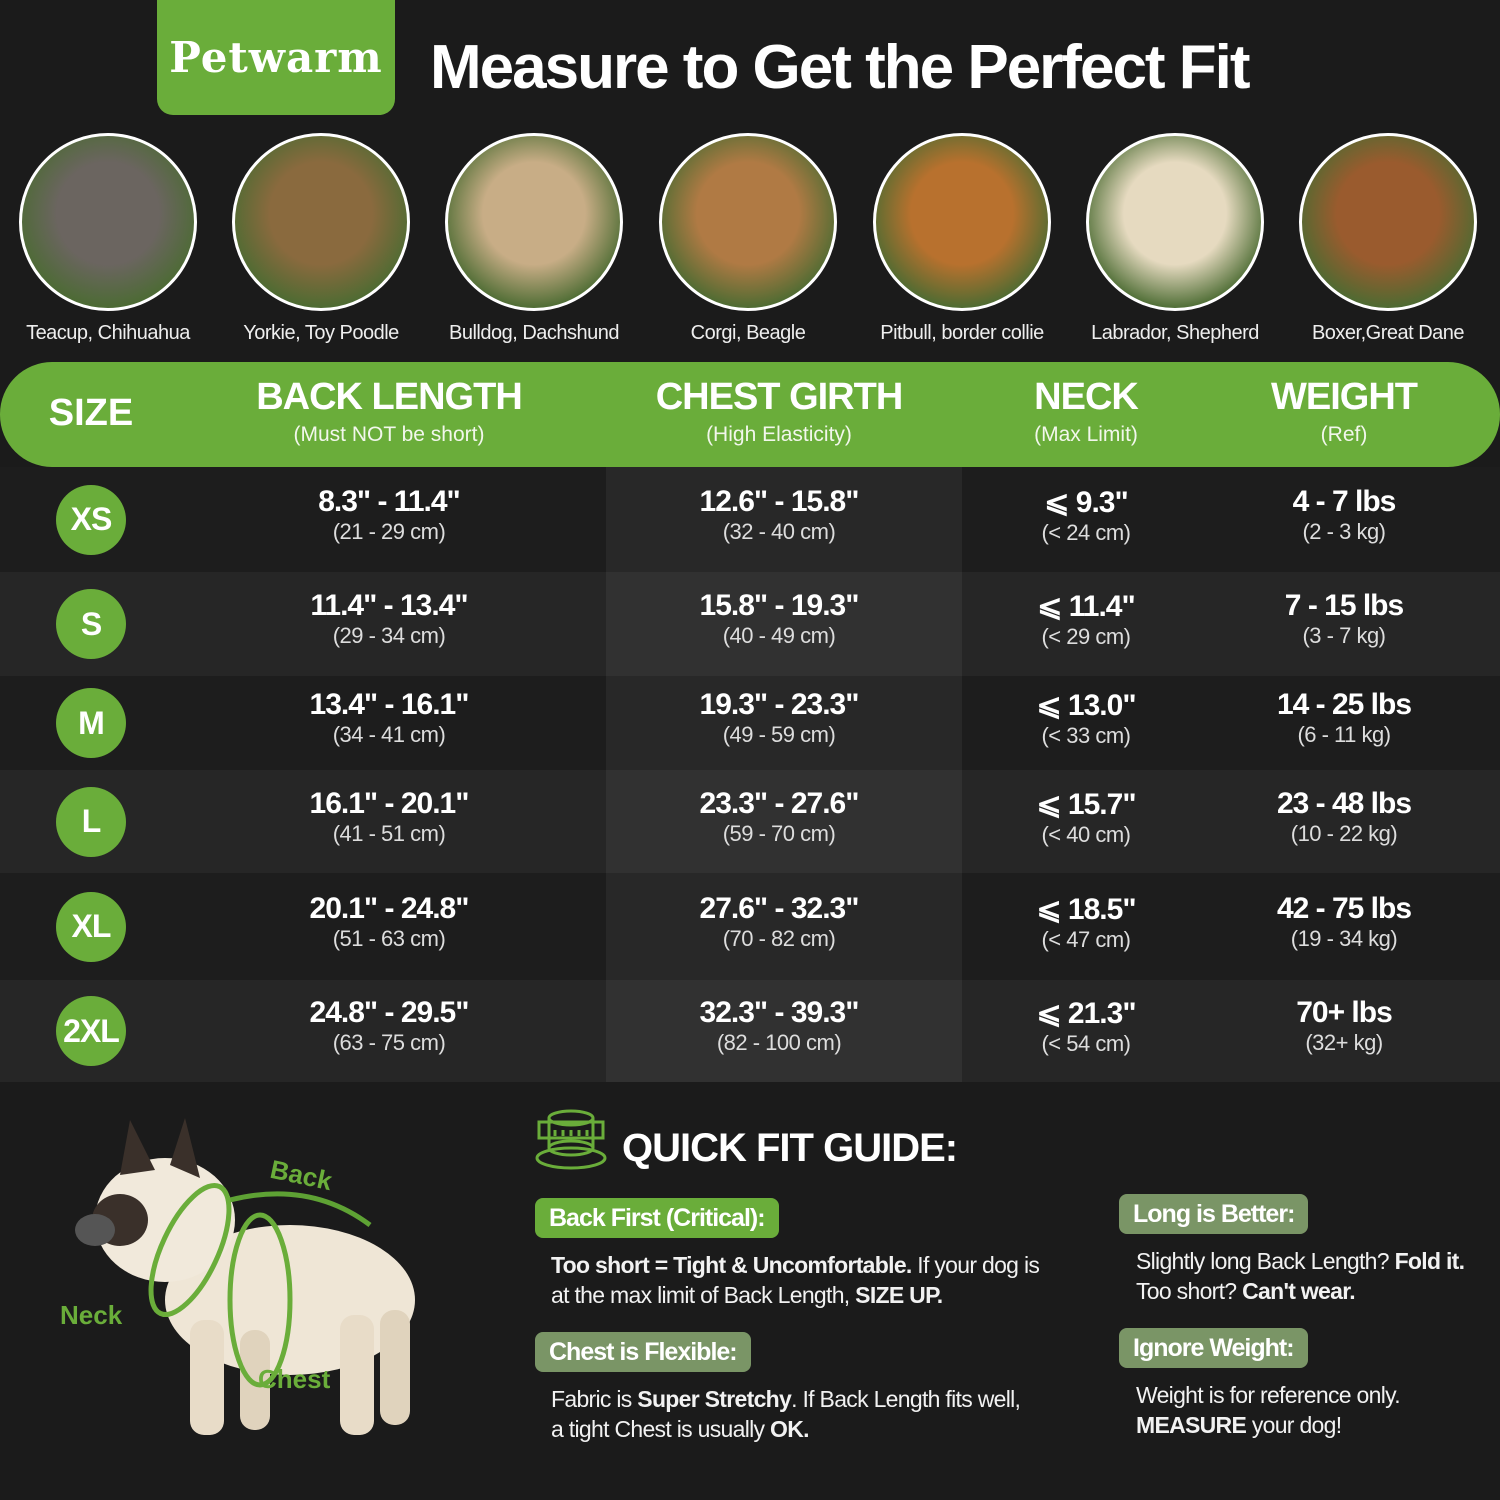  What do you see at coordinates (1086, 636) in the screenshot?
I see `value-metric: (< 29 cm)` at bounding box center [1086, 636].